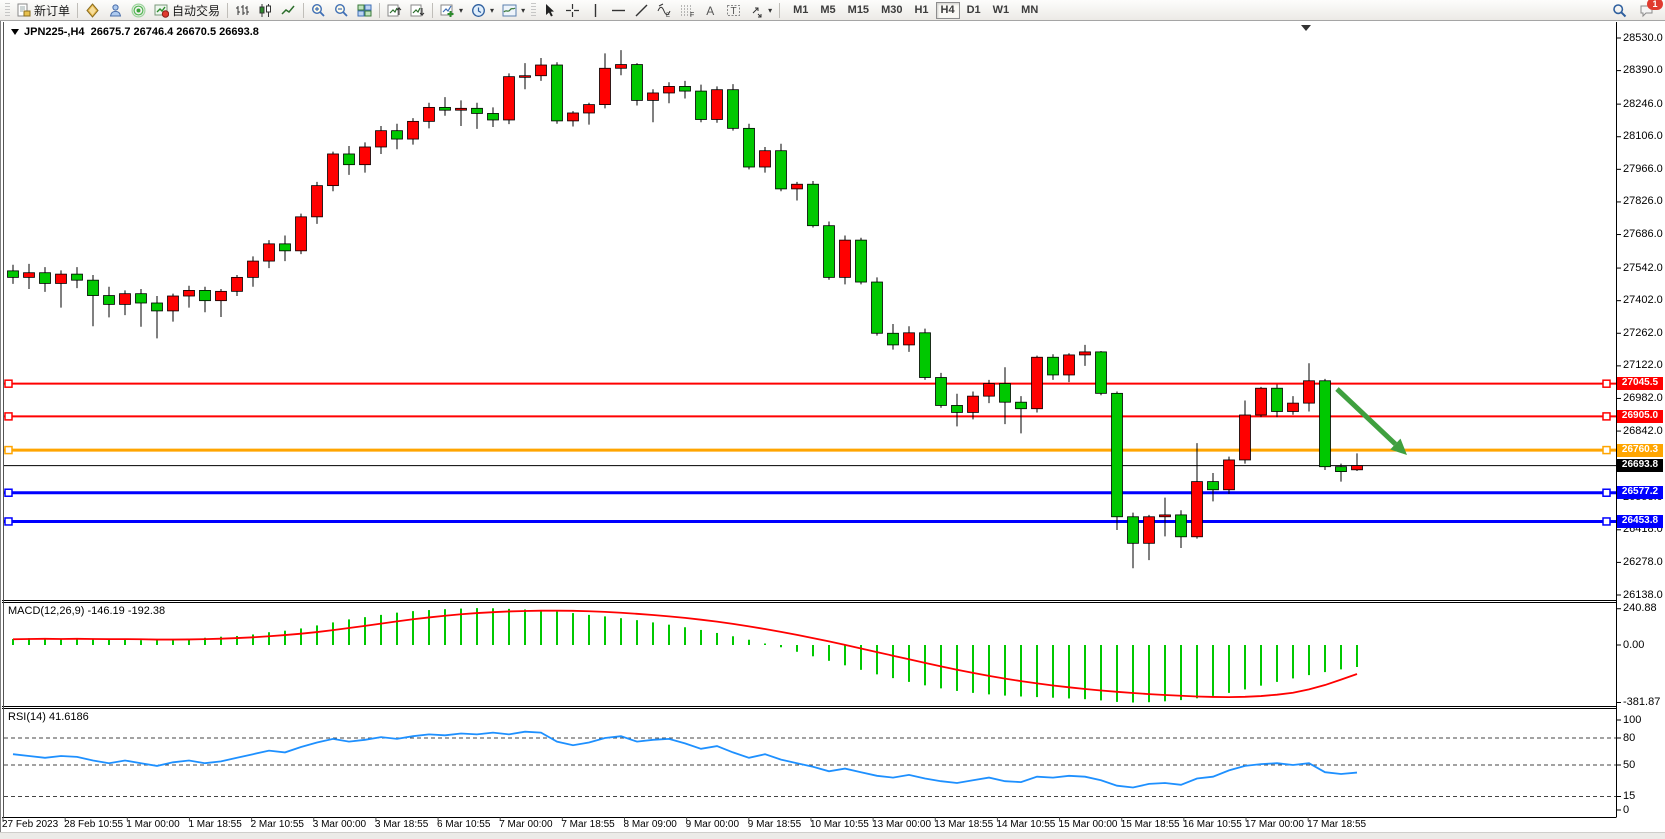 Image resolution: width=1665 pixels, height=839 pixels. I want to click on timeframe-button-m30: M30, so click(891, 10).